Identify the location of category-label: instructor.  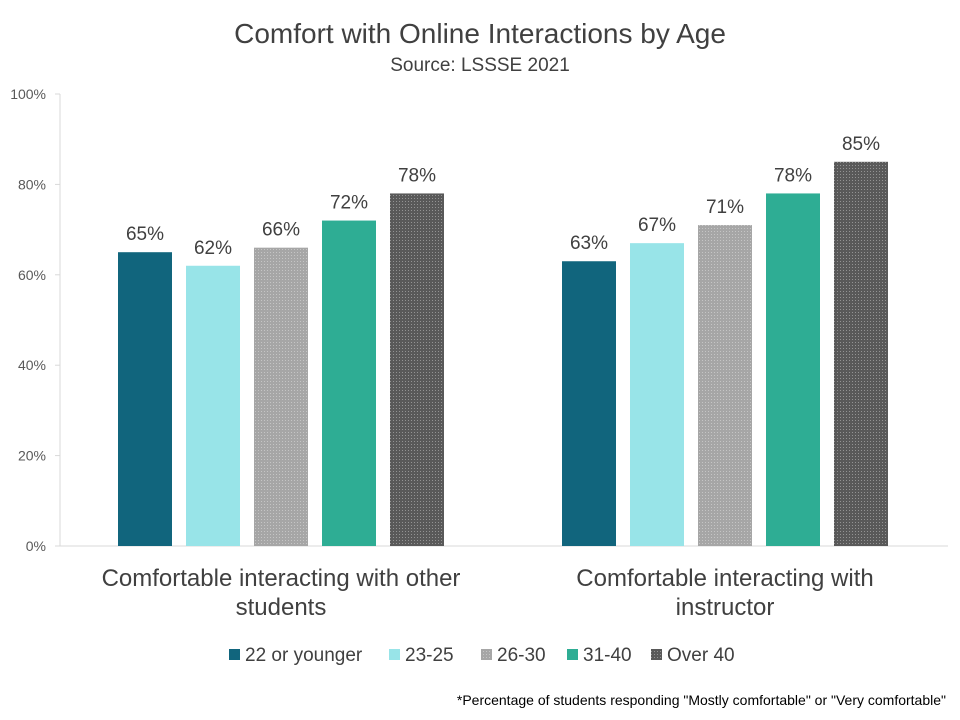
(725, 607).